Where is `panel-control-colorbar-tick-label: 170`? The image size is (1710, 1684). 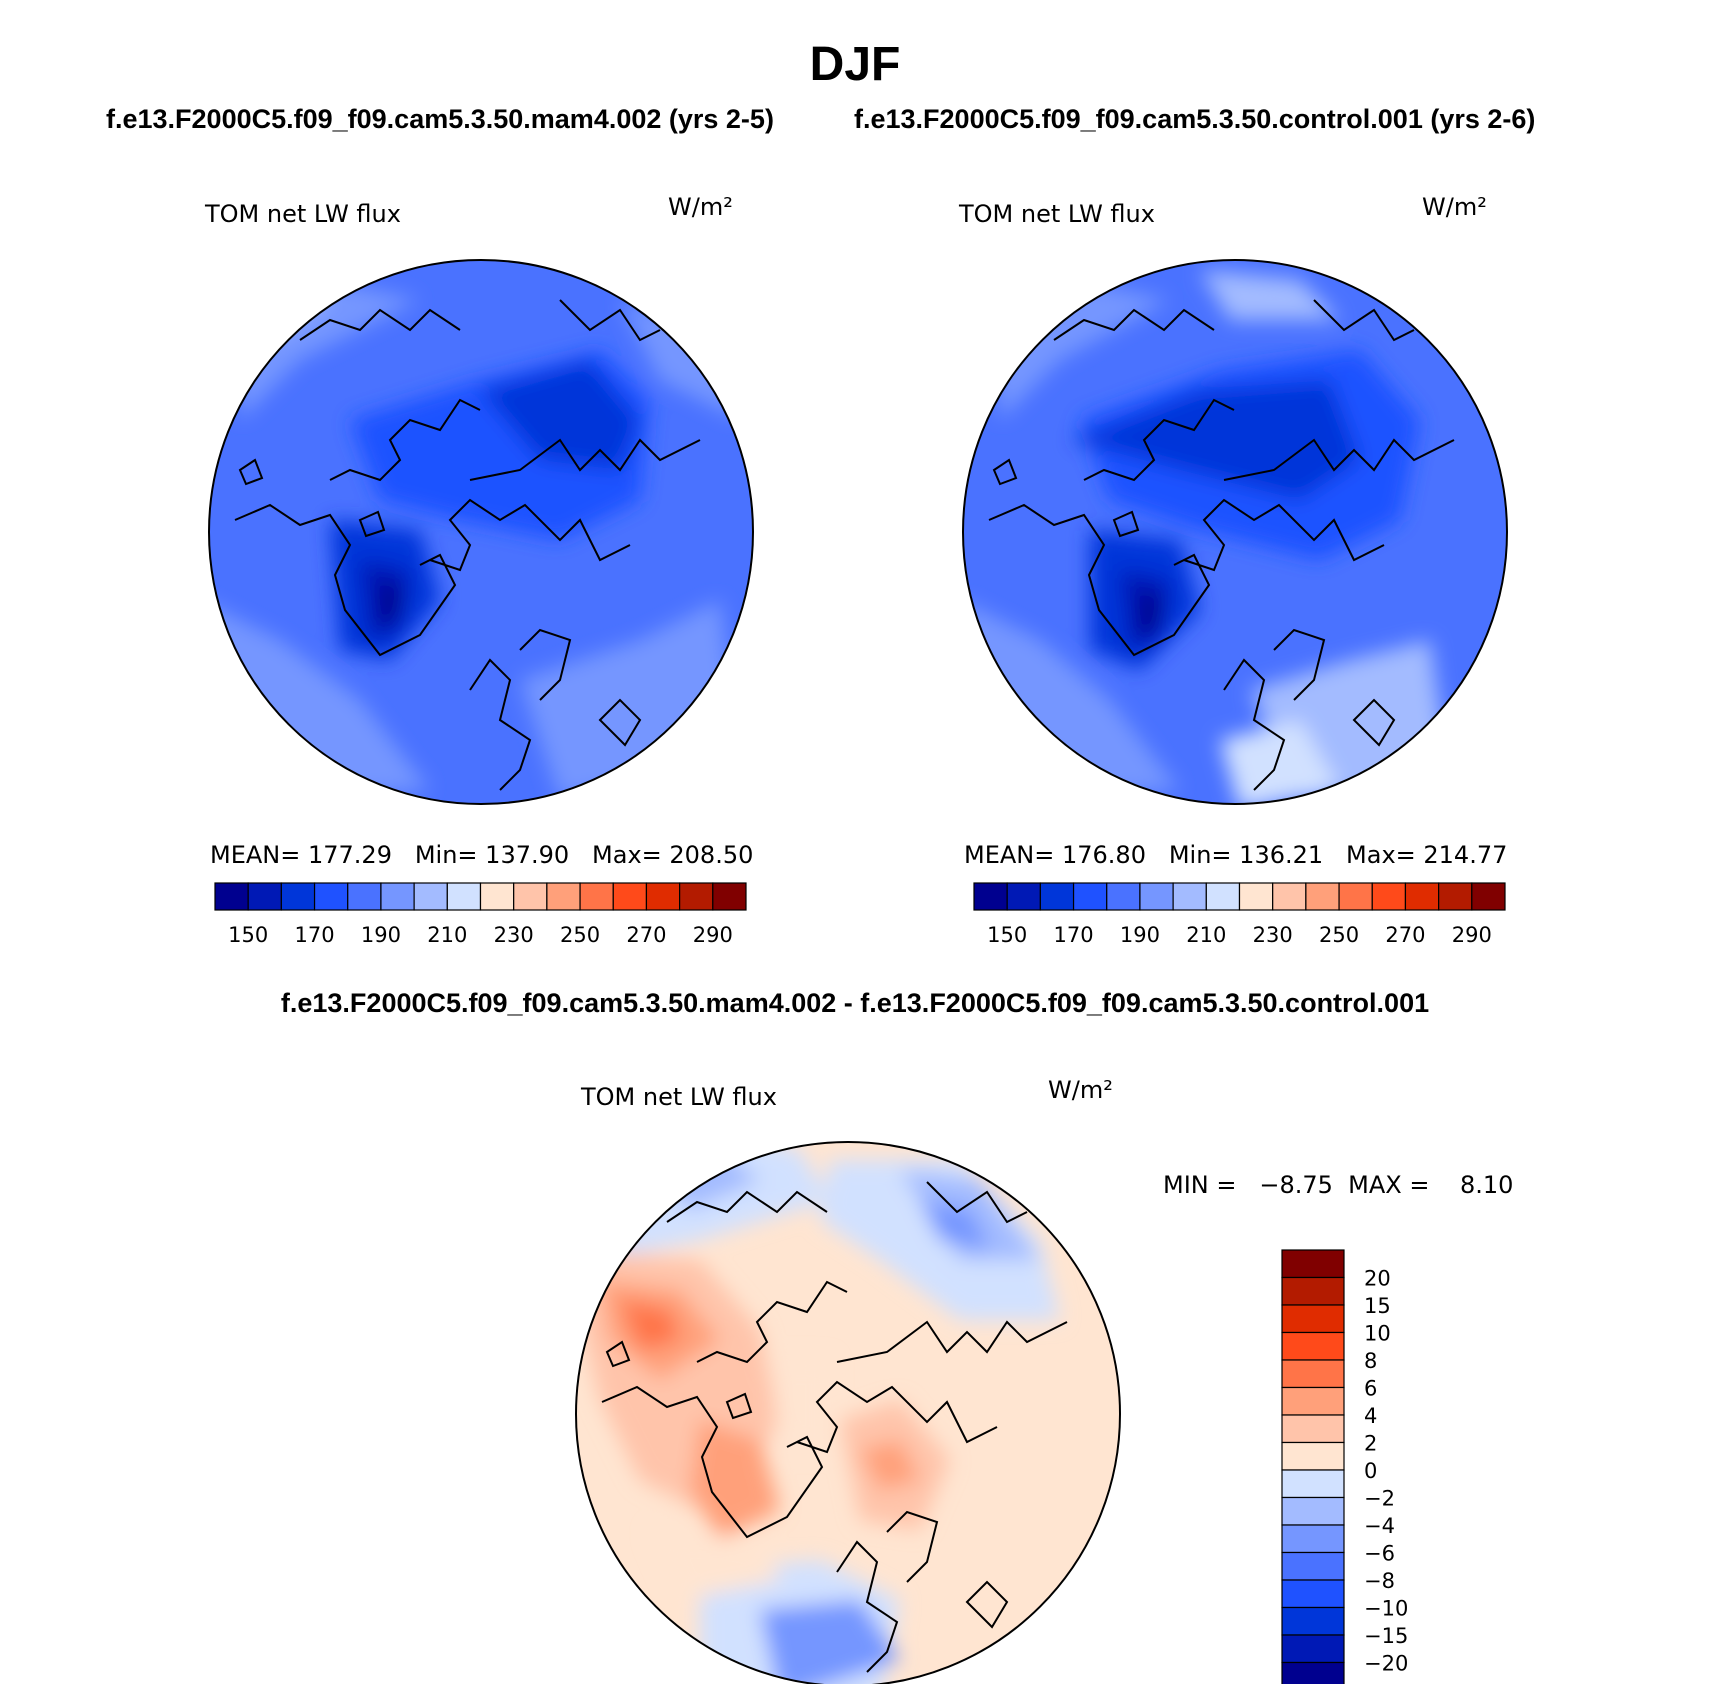
panel-control-colorbar-tick-label: 170 is located at coordinates (1074, 935).